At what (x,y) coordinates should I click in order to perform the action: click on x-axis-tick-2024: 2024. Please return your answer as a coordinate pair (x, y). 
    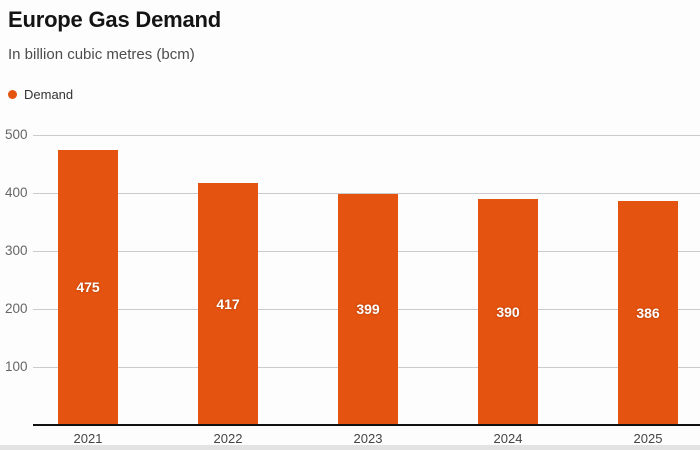
    Looking at the image, I should click on (508, 438).